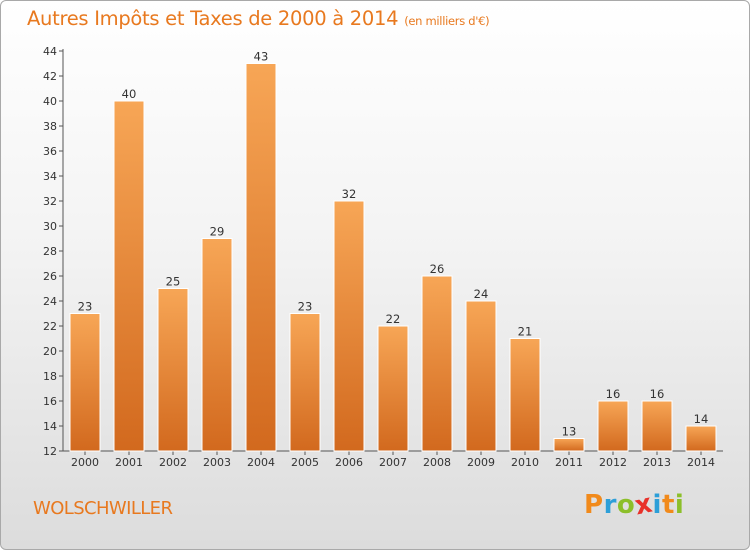 This screenshot has width=750, height=550. Describe the element at coordinates (349, 462) in the screenshot. I see `x-tick-label: 2006` at that location.